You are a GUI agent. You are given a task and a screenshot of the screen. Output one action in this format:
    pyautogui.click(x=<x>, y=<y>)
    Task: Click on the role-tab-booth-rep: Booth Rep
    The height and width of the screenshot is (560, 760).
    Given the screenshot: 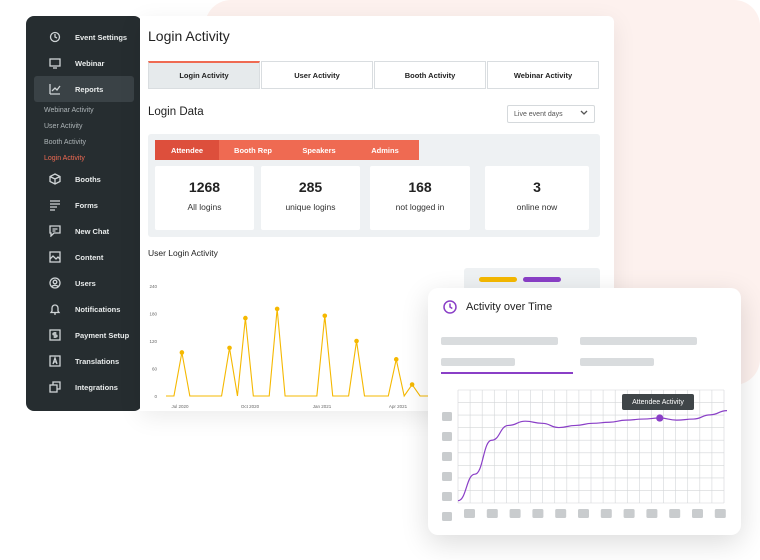 What is the action you would take?
    pyautogui.click(x=253, y=150)
    